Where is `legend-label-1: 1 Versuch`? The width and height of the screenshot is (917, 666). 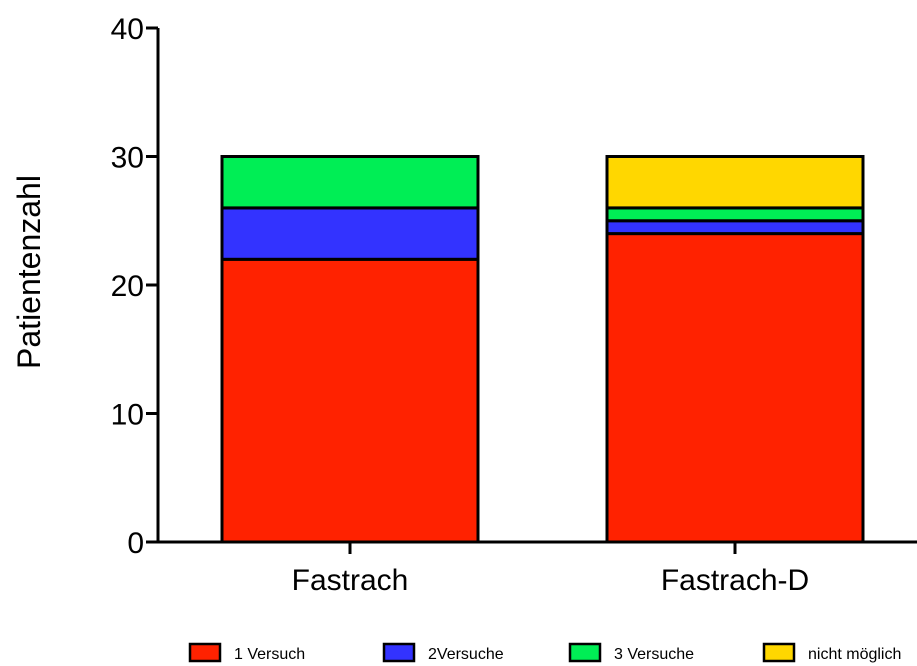
legend-label-1: 1 Versuch is located at coordinates (269, 654).